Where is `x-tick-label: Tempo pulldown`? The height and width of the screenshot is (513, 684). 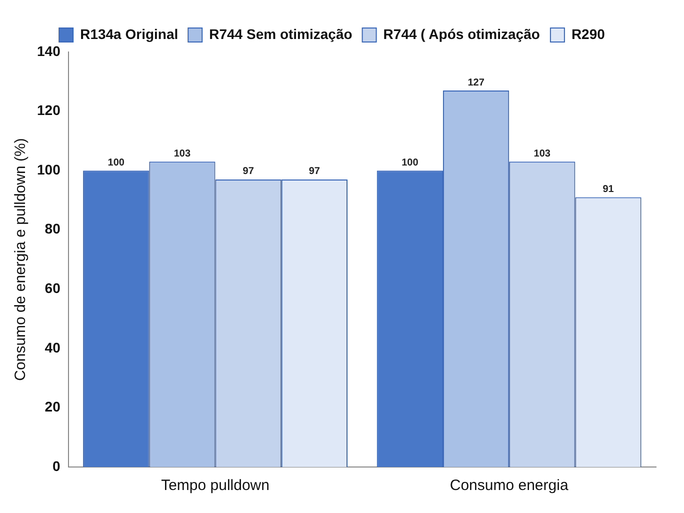
x-tick-label: Tempo pulldown is located at coordinates (215, 485).